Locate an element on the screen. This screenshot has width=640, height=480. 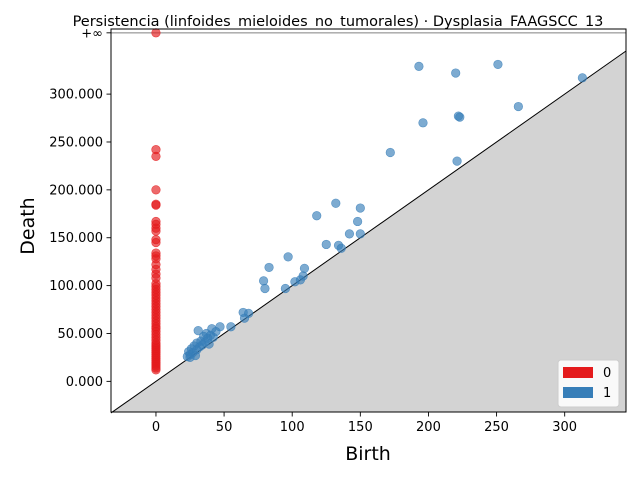
x-tick-label: 200 is located at coordinates (428, 427).